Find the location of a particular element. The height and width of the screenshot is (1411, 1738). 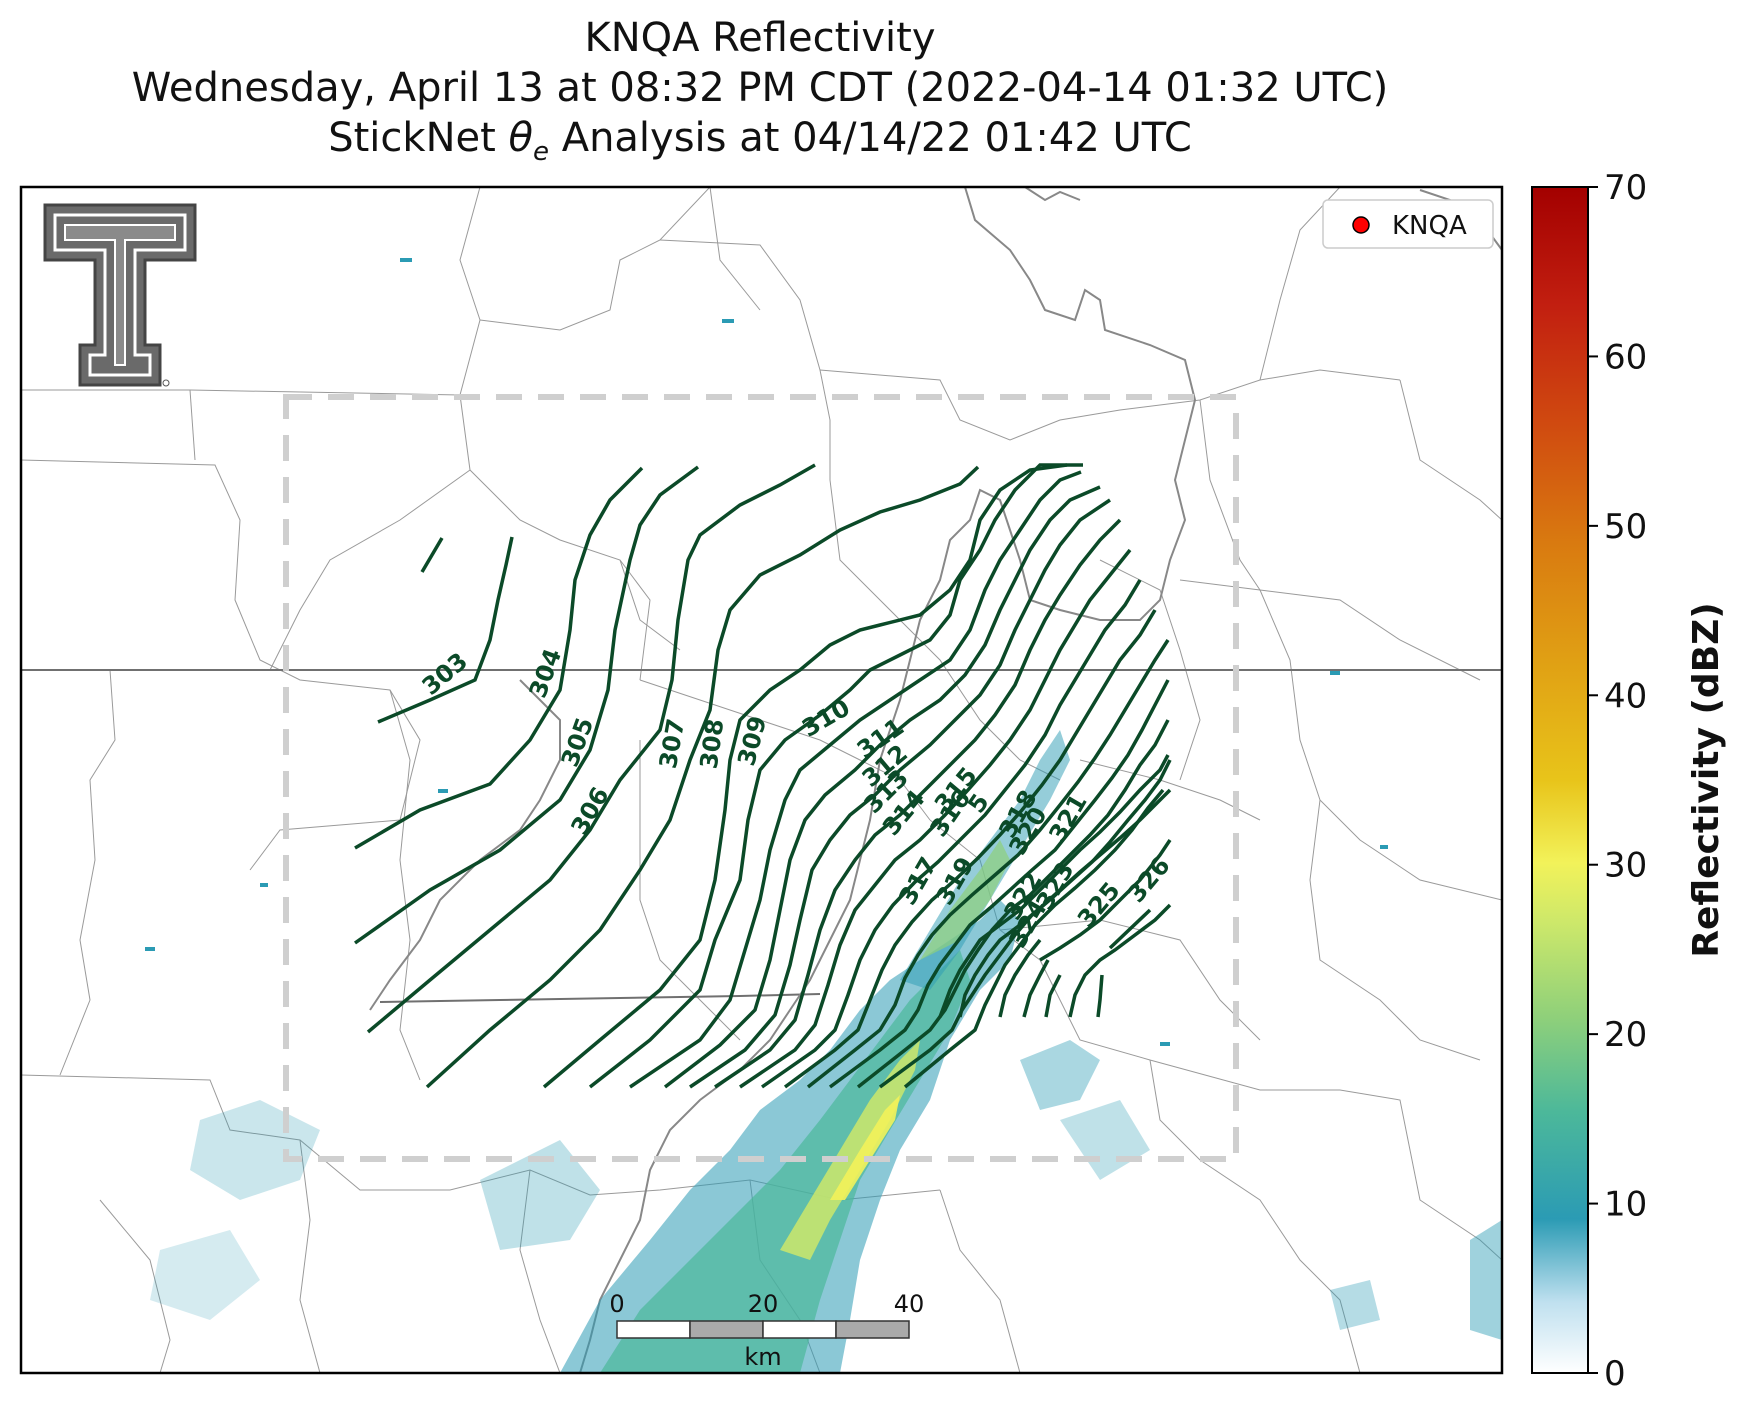

theta-e-contours-dense is located at coordinates (880, 776).